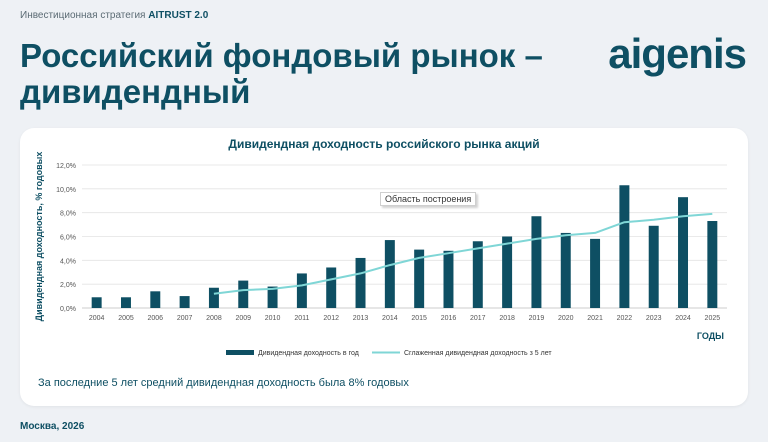  Describe the element at coordinates (66, 166) in the screenshot. I see `y-tick-label: 12,0%` at that location.